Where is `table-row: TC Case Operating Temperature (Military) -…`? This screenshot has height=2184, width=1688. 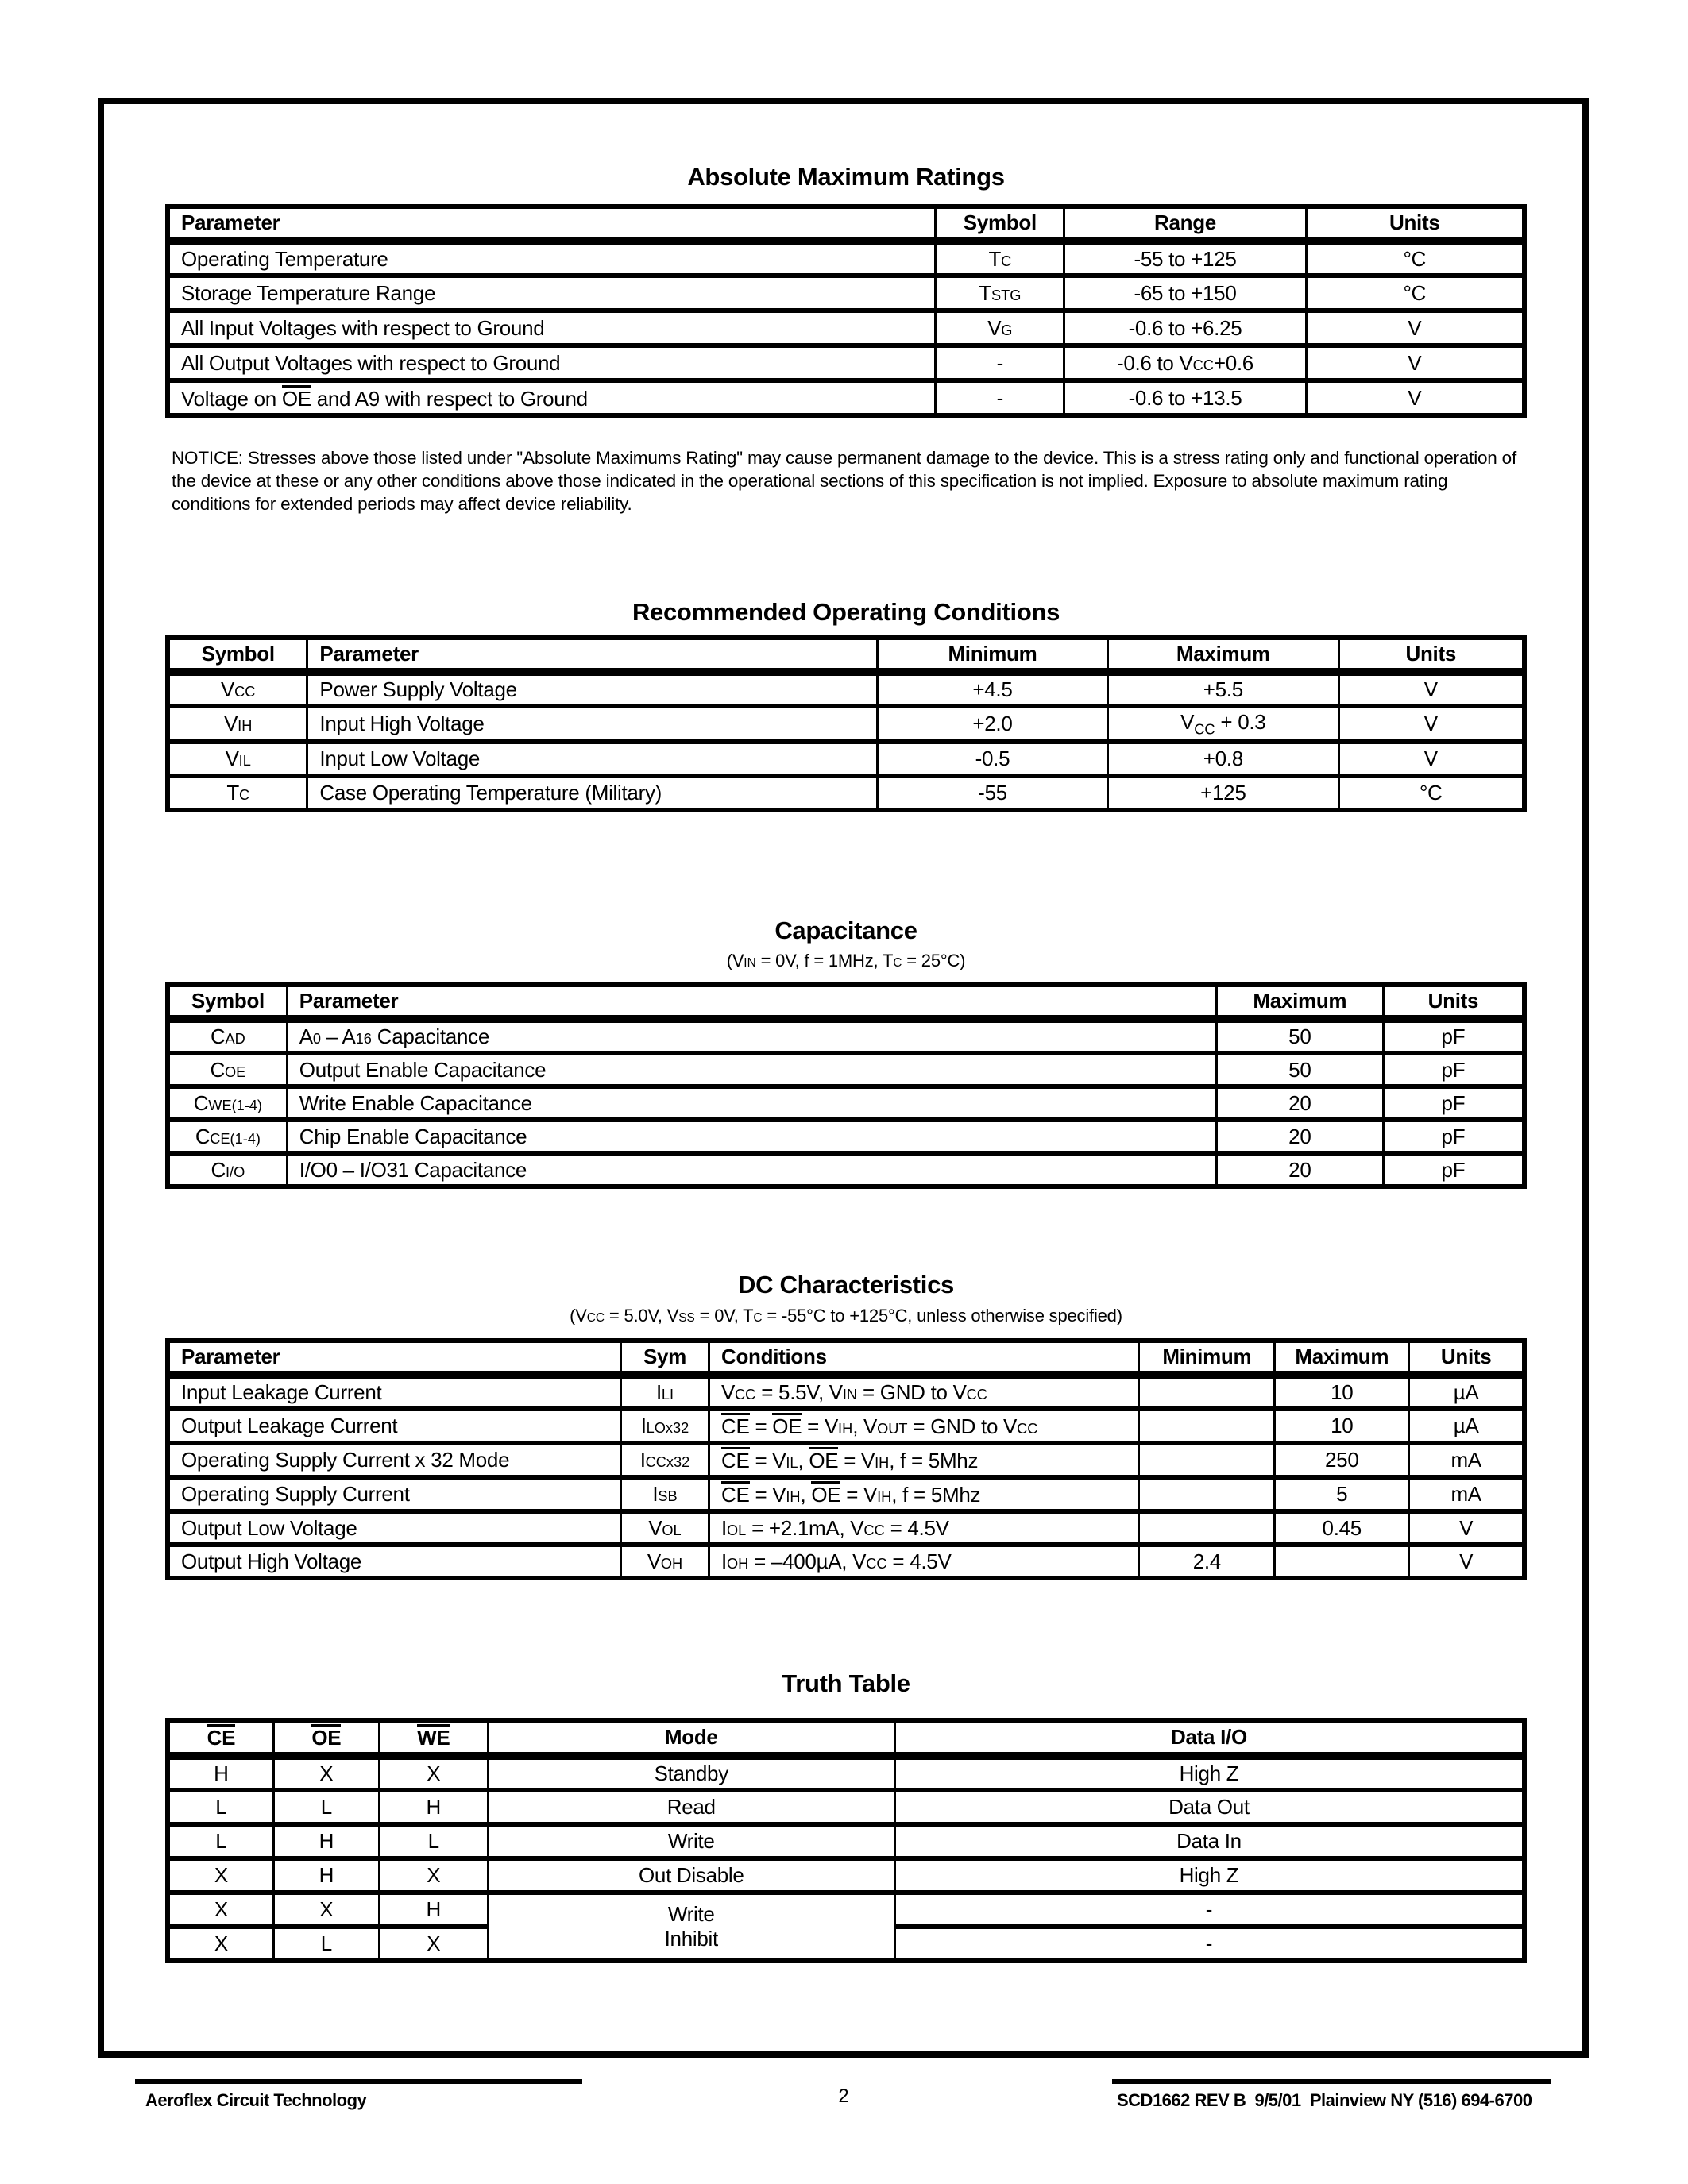
table-row: TC Case Operating Temperature (Military) -… is located at coordinates (846, 793).